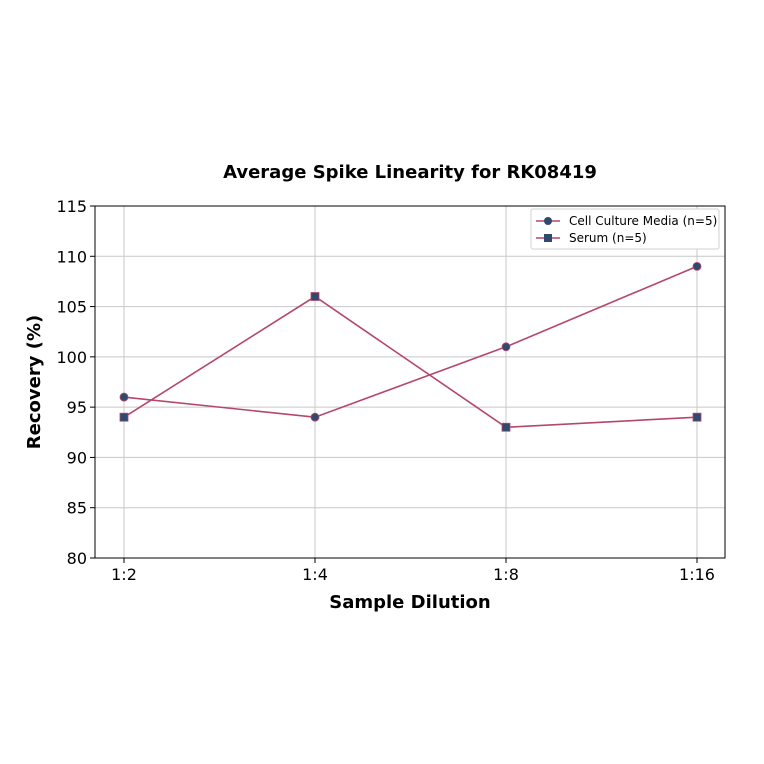  I want to click on y-tick-label: 85, so click(77, 508).